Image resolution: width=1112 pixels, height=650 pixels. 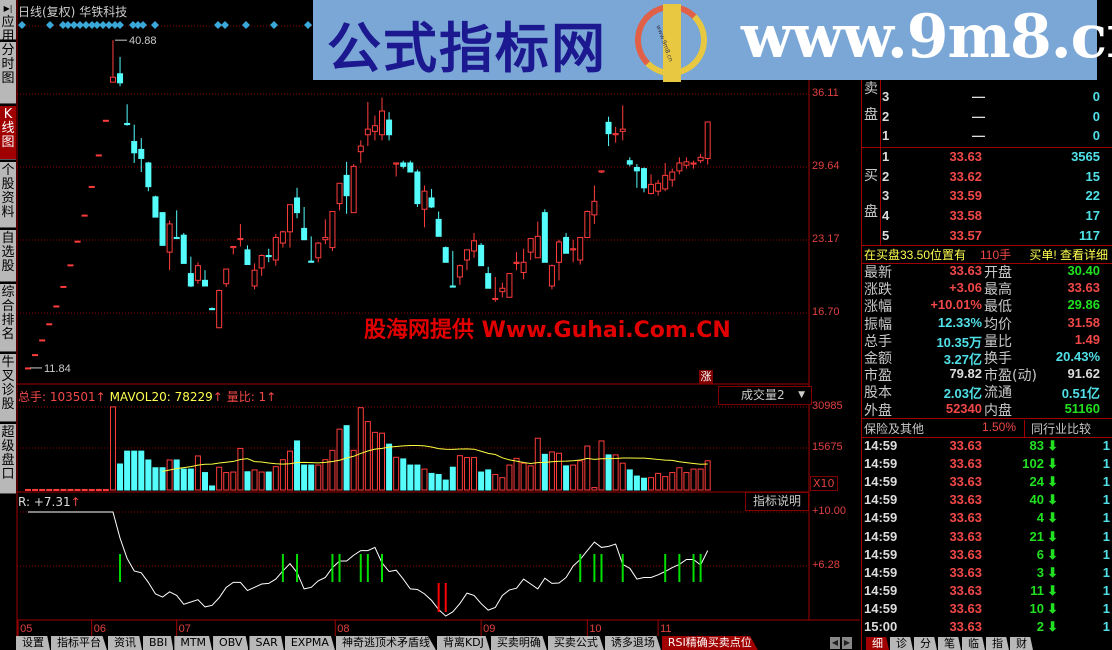 What do you see at coordinates (835, 643) in the screenshot?
I see `scroll-left-button: ◀` at bounding box center [835, 643].